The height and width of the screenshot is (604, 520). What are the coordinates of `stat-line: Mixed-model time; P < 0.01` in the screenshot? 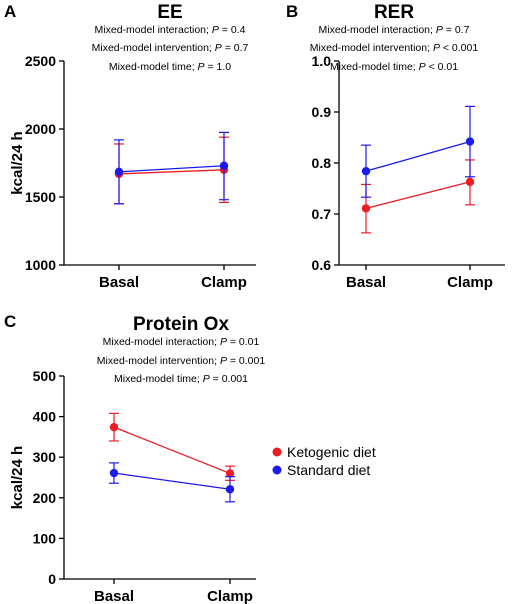 It's located at (394, 67).